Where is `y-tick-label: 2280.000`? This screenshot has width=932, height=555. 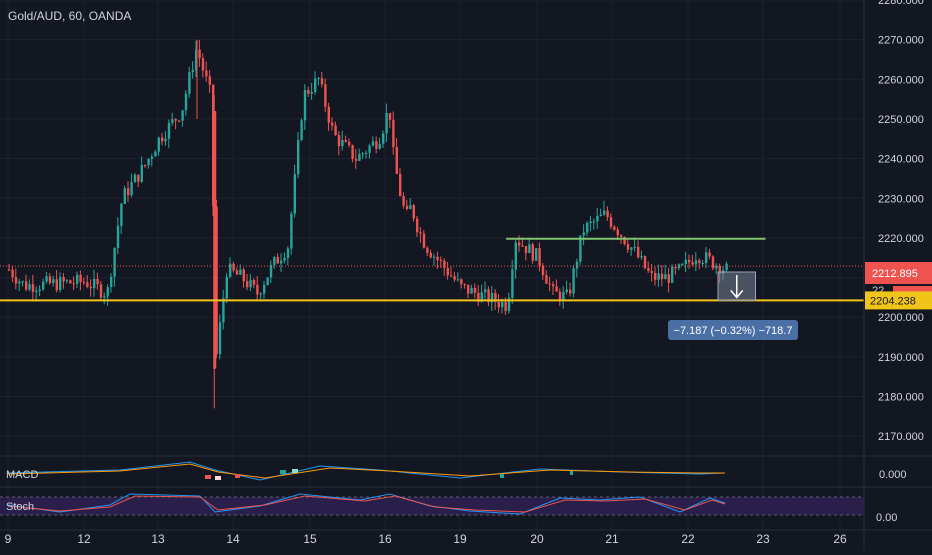
y-tick-label: 2280.000 is located at coordinates (901, 3).